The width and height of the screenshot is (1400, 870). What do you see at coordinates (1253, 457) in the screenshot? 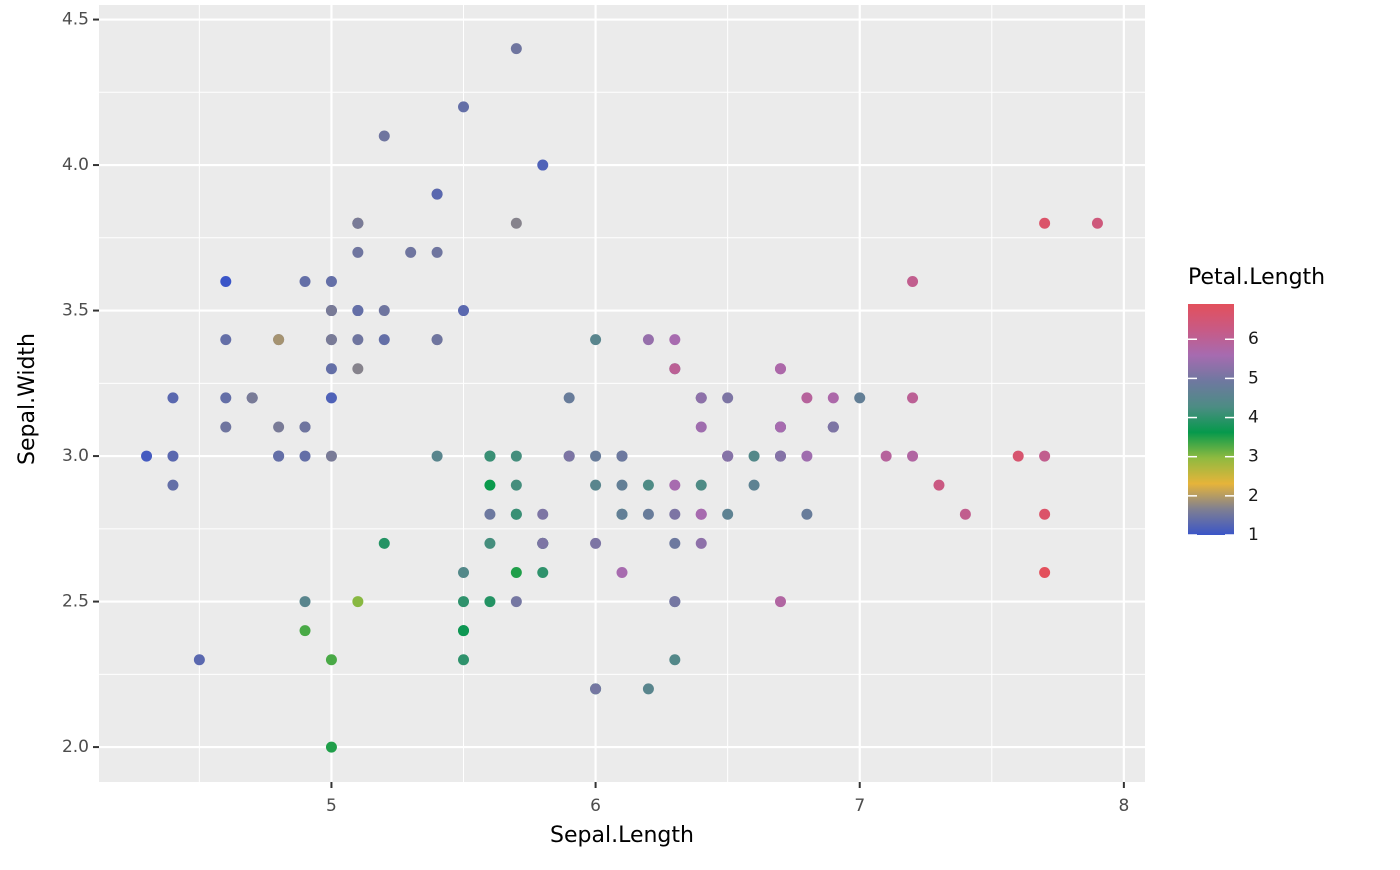
I see `colorbar-label: 3` at bounding box center [1253, 457].